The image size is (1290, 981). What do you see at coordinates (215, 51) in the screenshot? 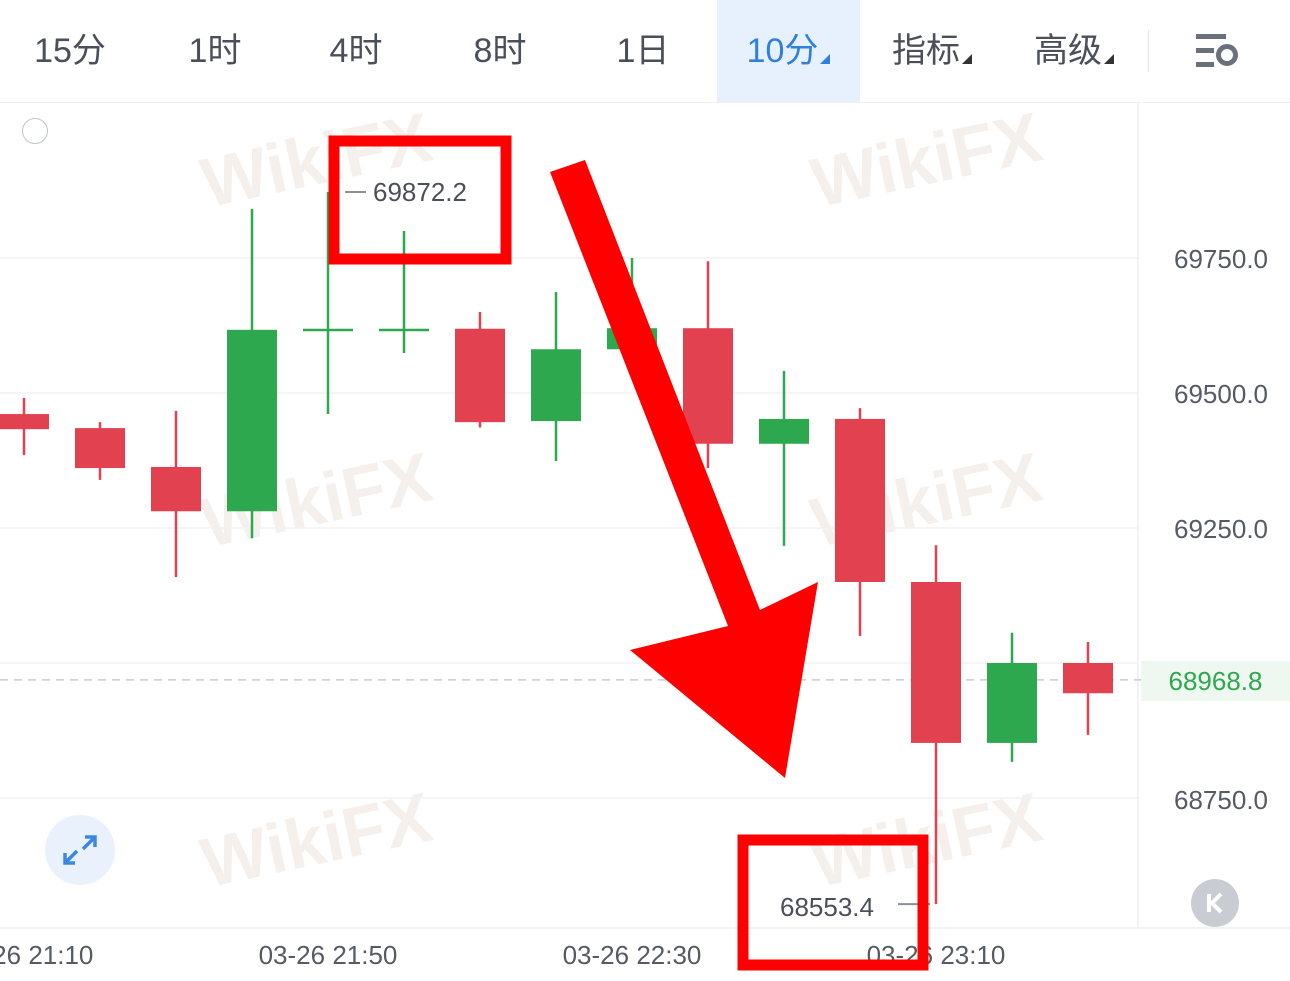
I see `tab-1h: 1时` at bounding box center [215, 51].